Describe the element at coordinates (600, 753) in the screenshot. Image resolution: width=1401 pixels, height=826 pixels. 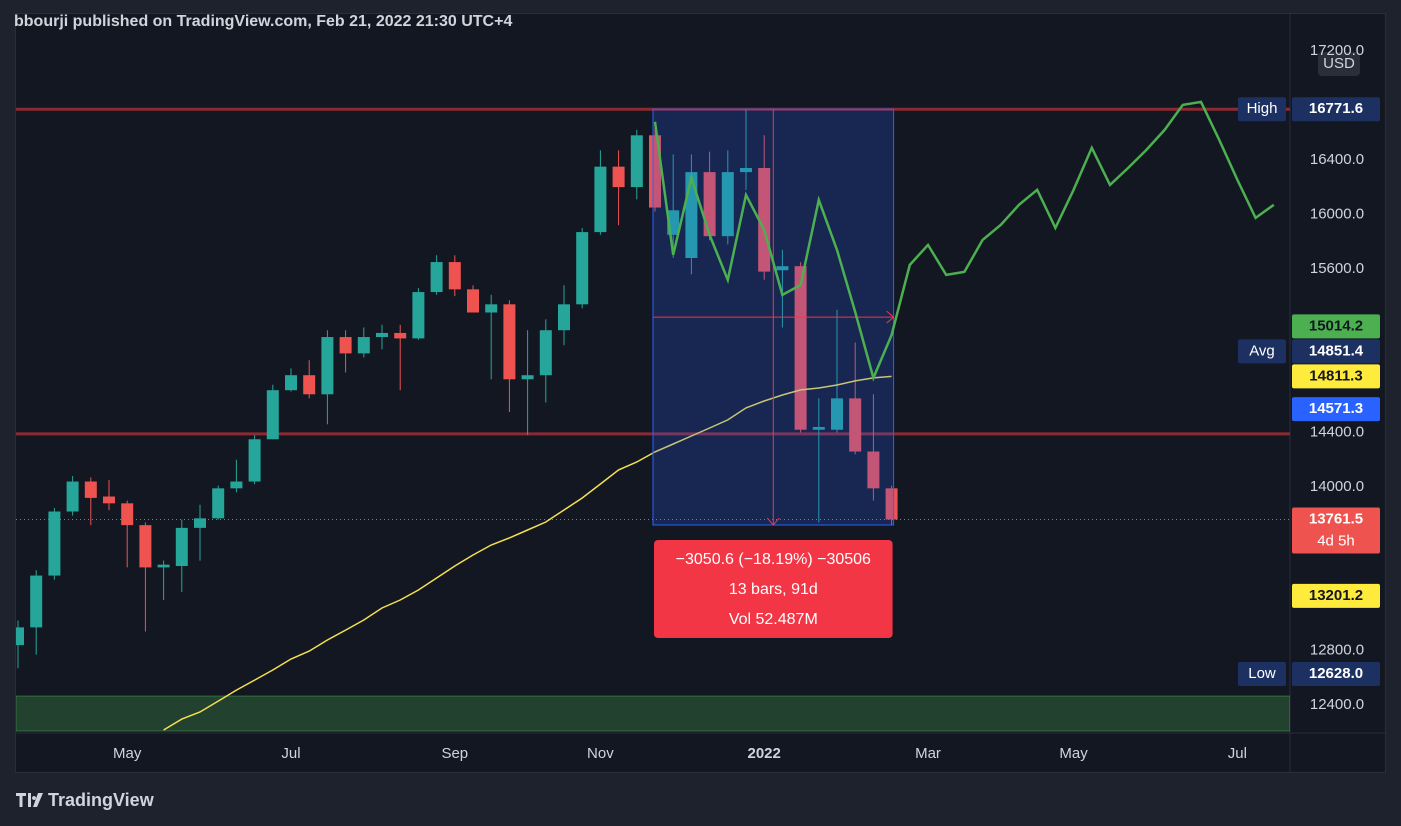
I see `x-tick-label: Nov` at that location.